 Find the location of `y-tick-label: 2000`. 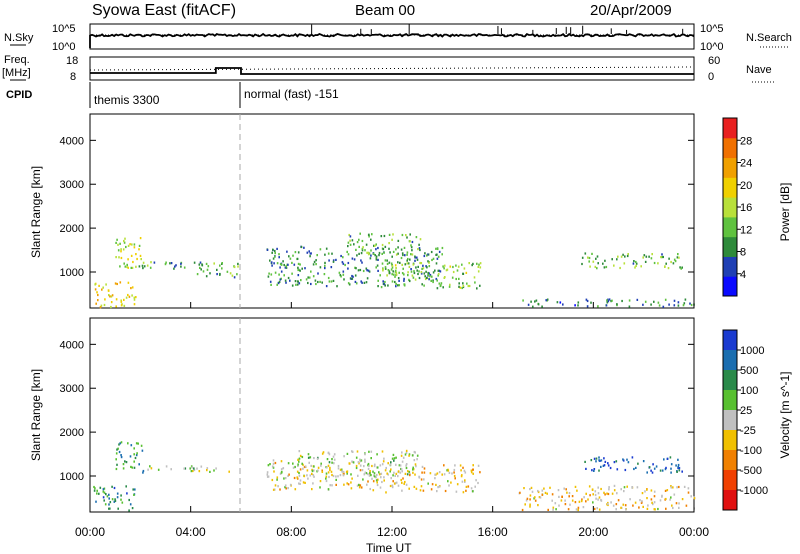

y-tick-label: 2000 is located at coordinates (72, 229).